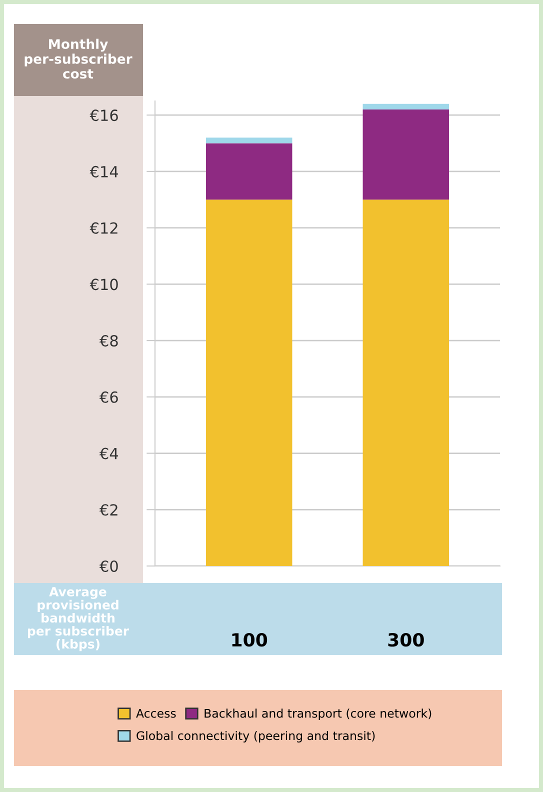 Image resolution: width=543 pixels, height=792 pixels. Describe the element at coordinates (104, 116) in the screenshot. I see `y-tick-label: €16` at that location.